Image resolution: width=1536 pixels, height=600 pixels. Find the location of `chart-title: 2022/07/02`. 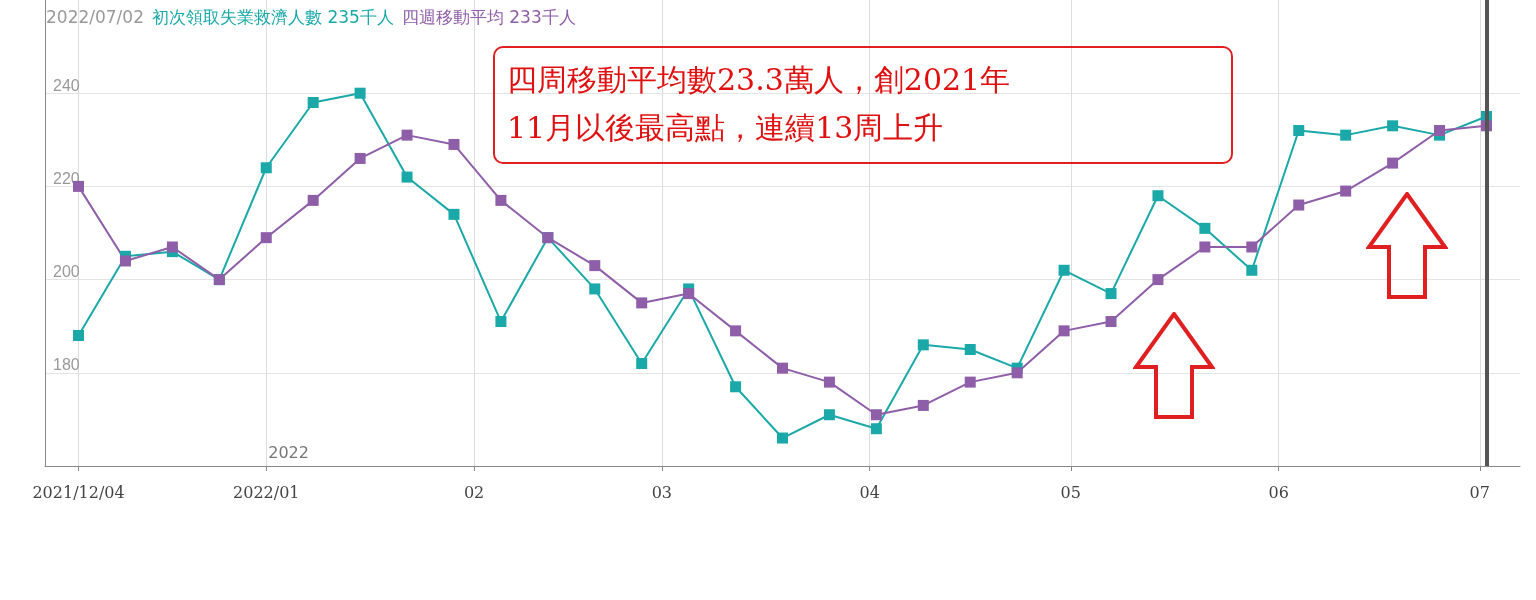

chart-title: 2022/07/02 is located at coordinates (95, 17).